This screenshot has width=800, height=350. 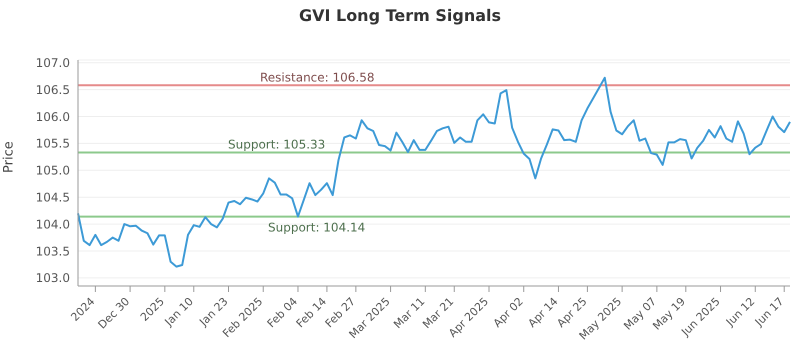 I want to click on y-tick-label: 103.5, so click(x=53, y=251).